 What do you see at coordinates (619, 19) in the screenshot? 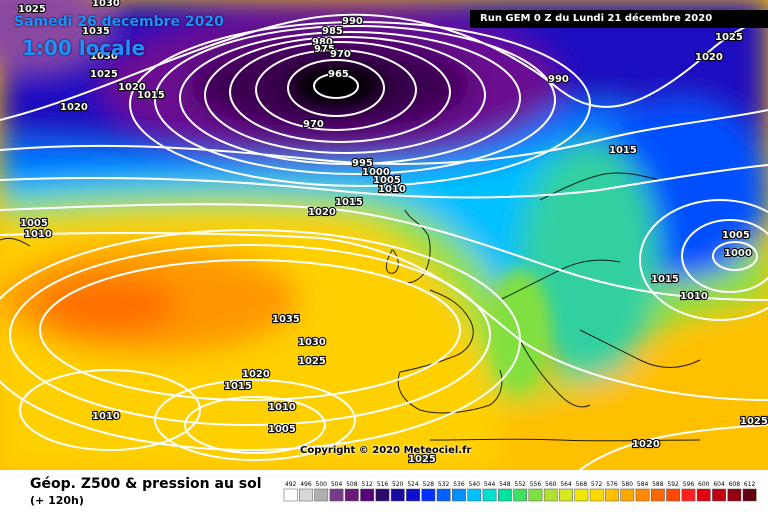
I see `model-run-label: Run GEM 0 Z du Lundi 21 décembre 2020` at bounding box center [619, 19].